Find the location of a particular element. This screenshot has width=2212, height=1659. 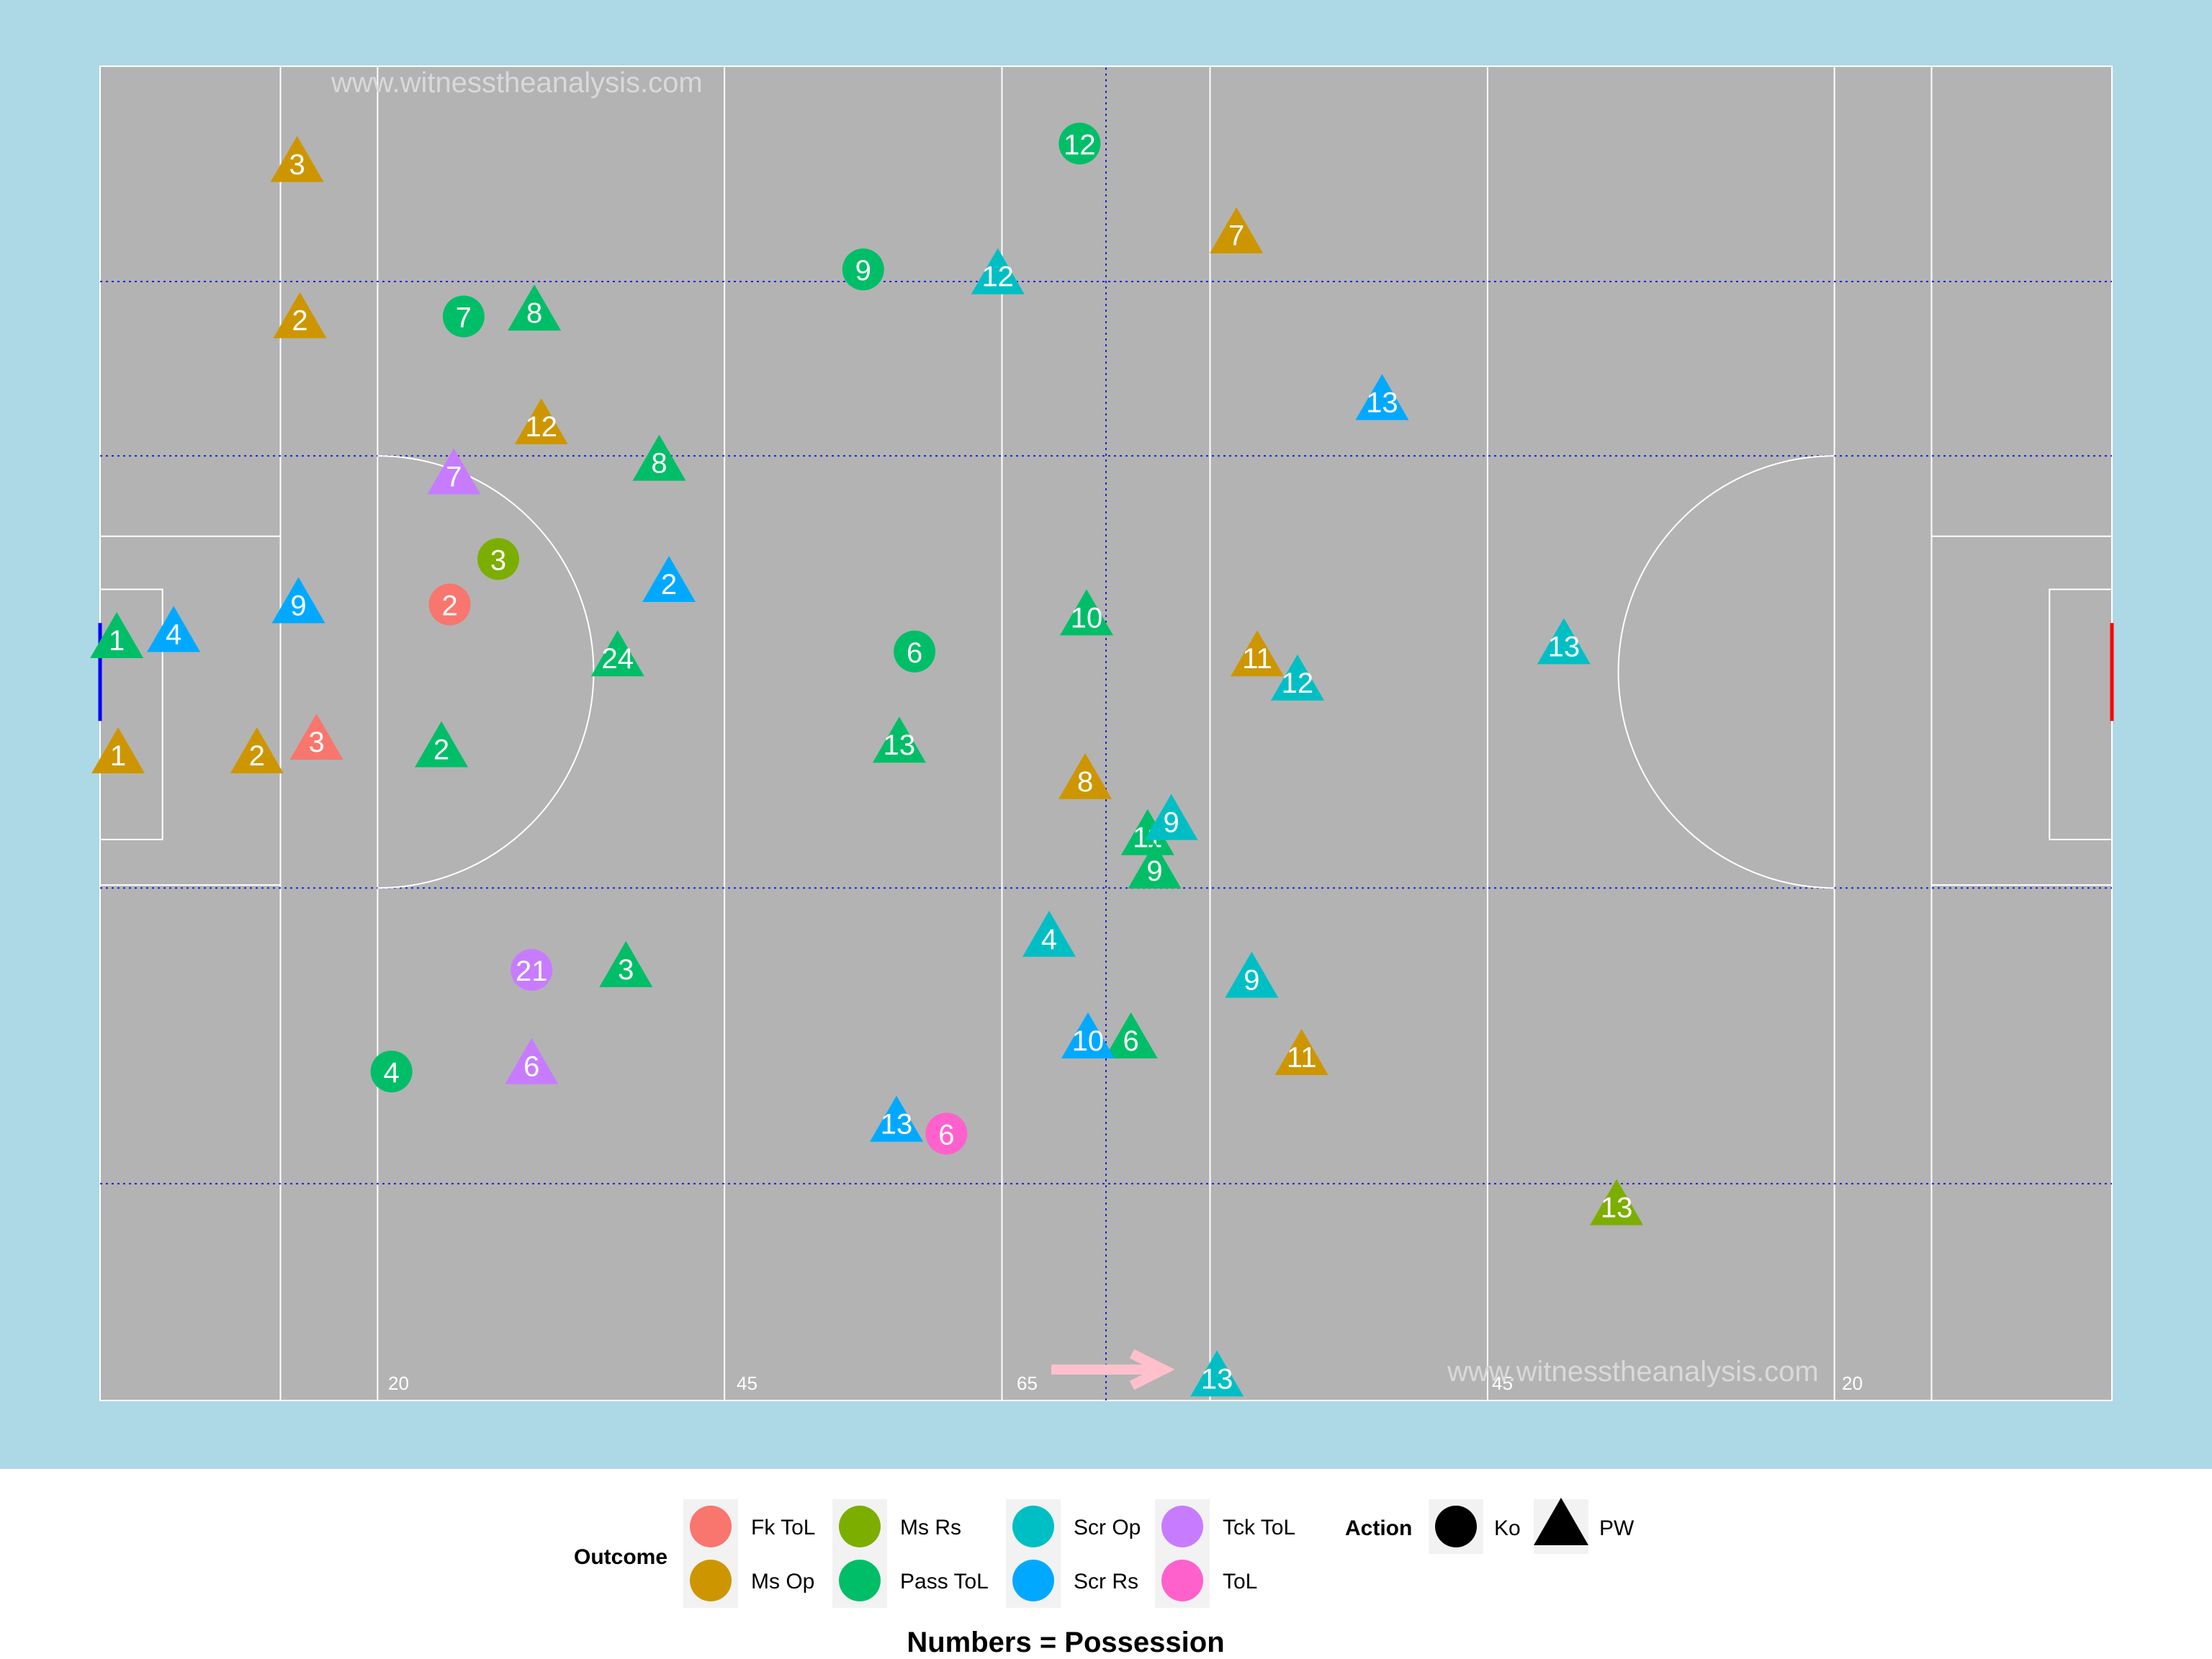

point-label: 21 is located at coordinates (532, 972).